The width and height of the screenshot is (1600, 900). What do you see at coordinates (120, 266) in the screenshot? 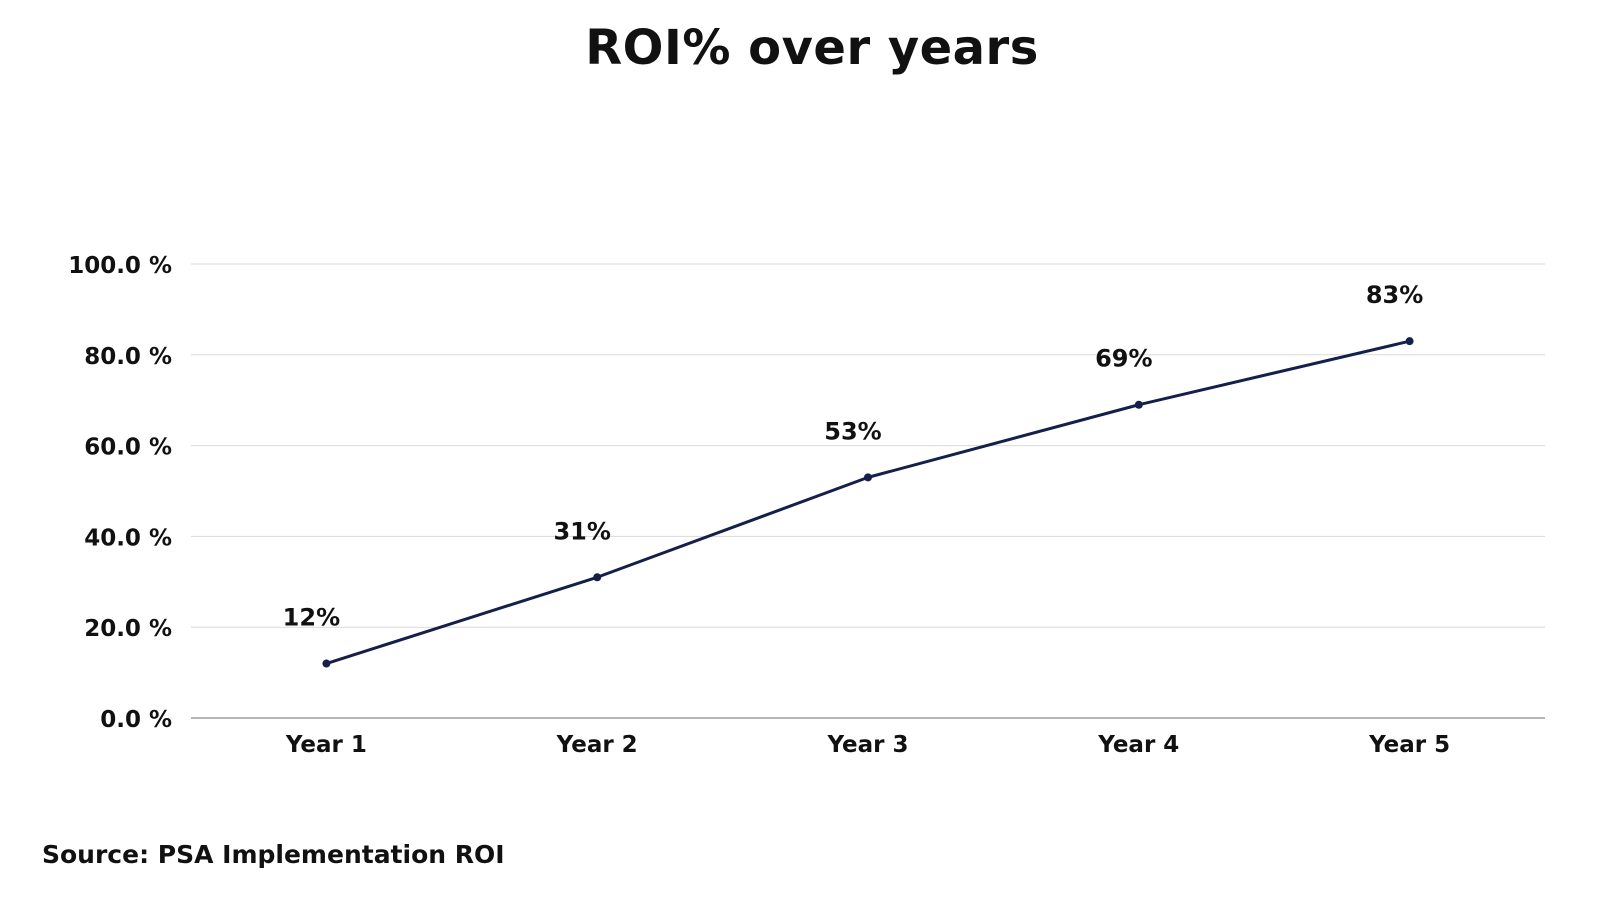
I see `y-tick-label: 100.0 %` at bounding box center [120, 266].